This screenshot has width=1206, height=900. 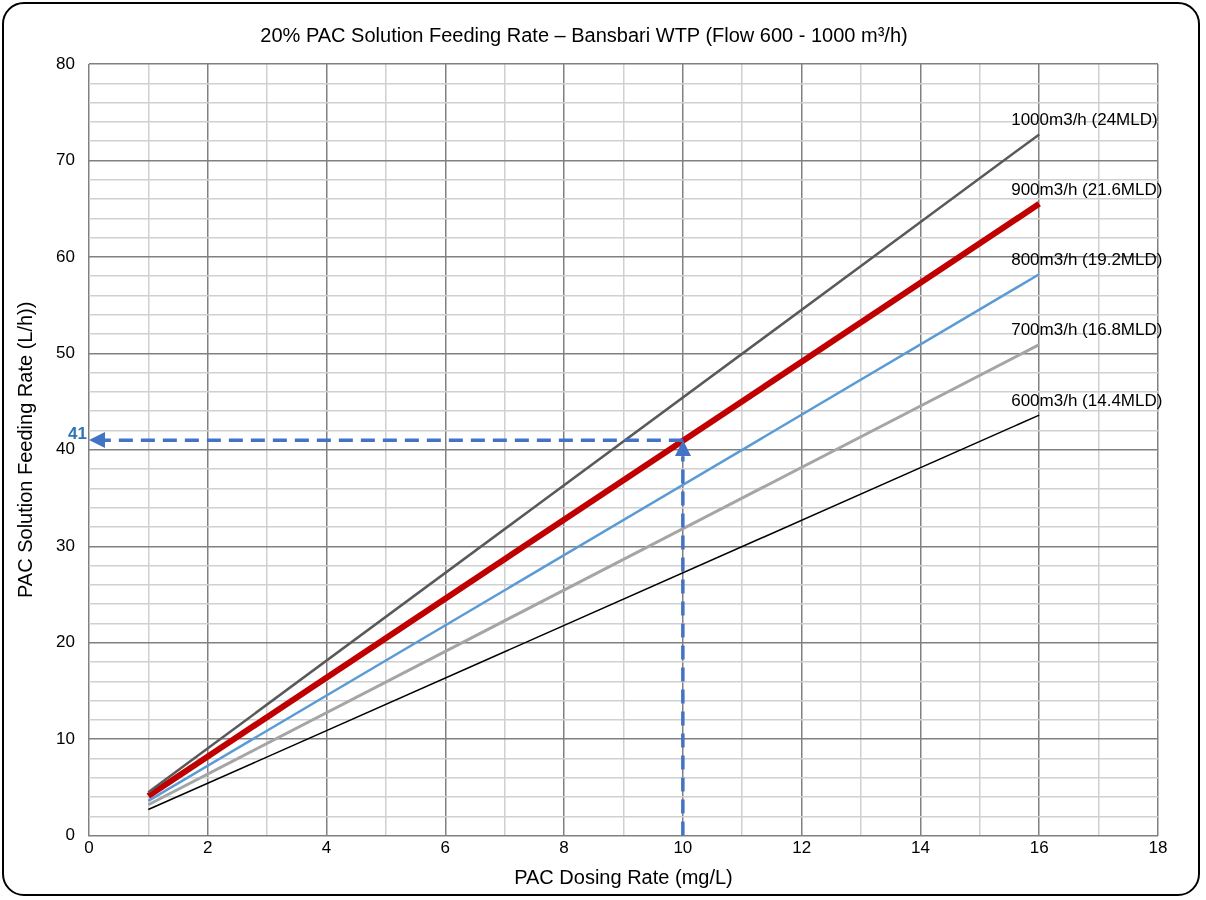 I want to click on x-tick-label: 18, so click(x=1158, y=848).